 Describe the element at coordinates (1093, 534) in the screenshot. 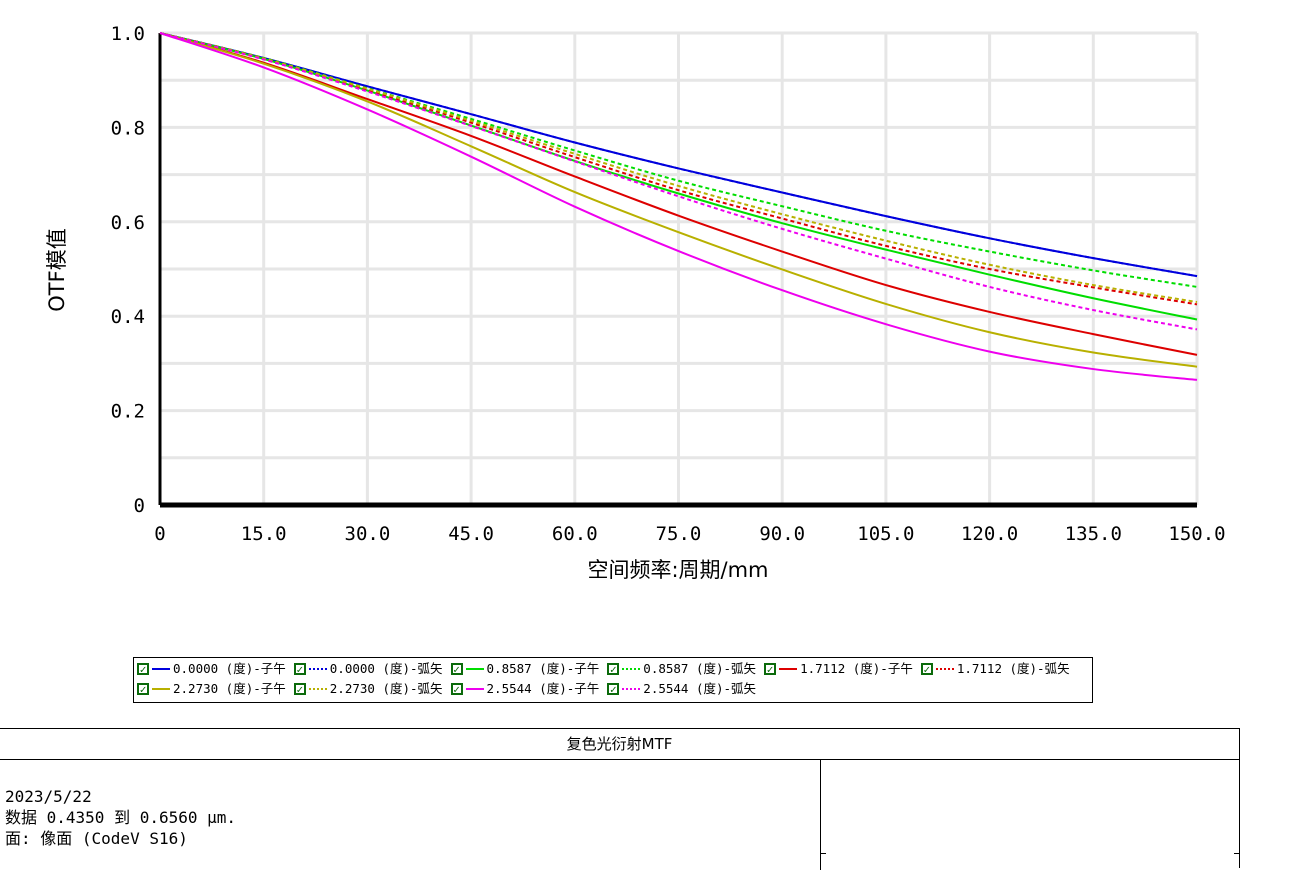

I see `x-tick-label: 135.0` at that location.